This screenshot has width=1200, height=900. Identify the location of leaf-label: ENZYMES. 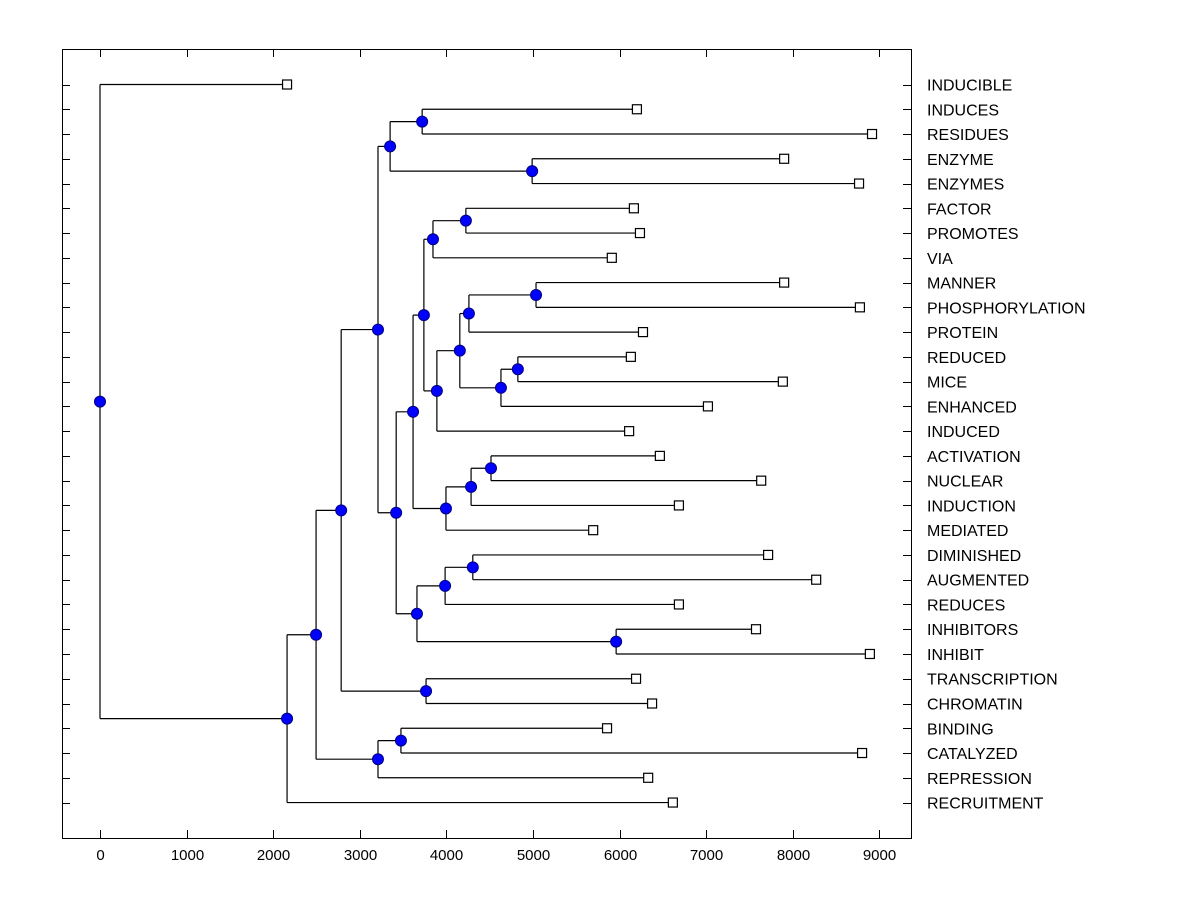
(965, 185).